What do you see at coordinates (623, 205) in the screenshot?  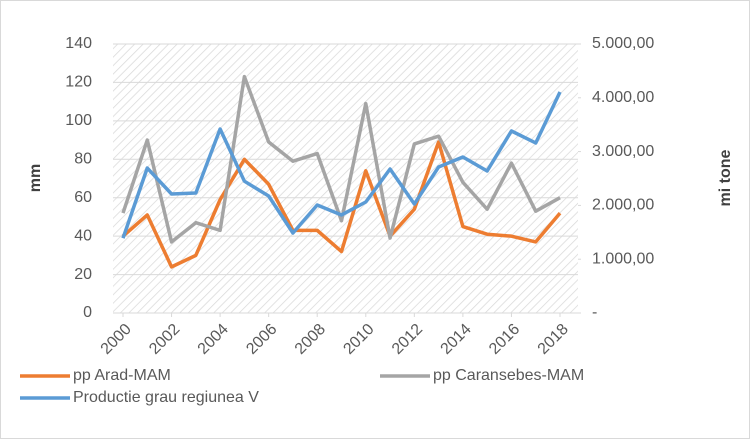 I see `y2-tick-label: 2.000,00` at bounding box center [623, 205].